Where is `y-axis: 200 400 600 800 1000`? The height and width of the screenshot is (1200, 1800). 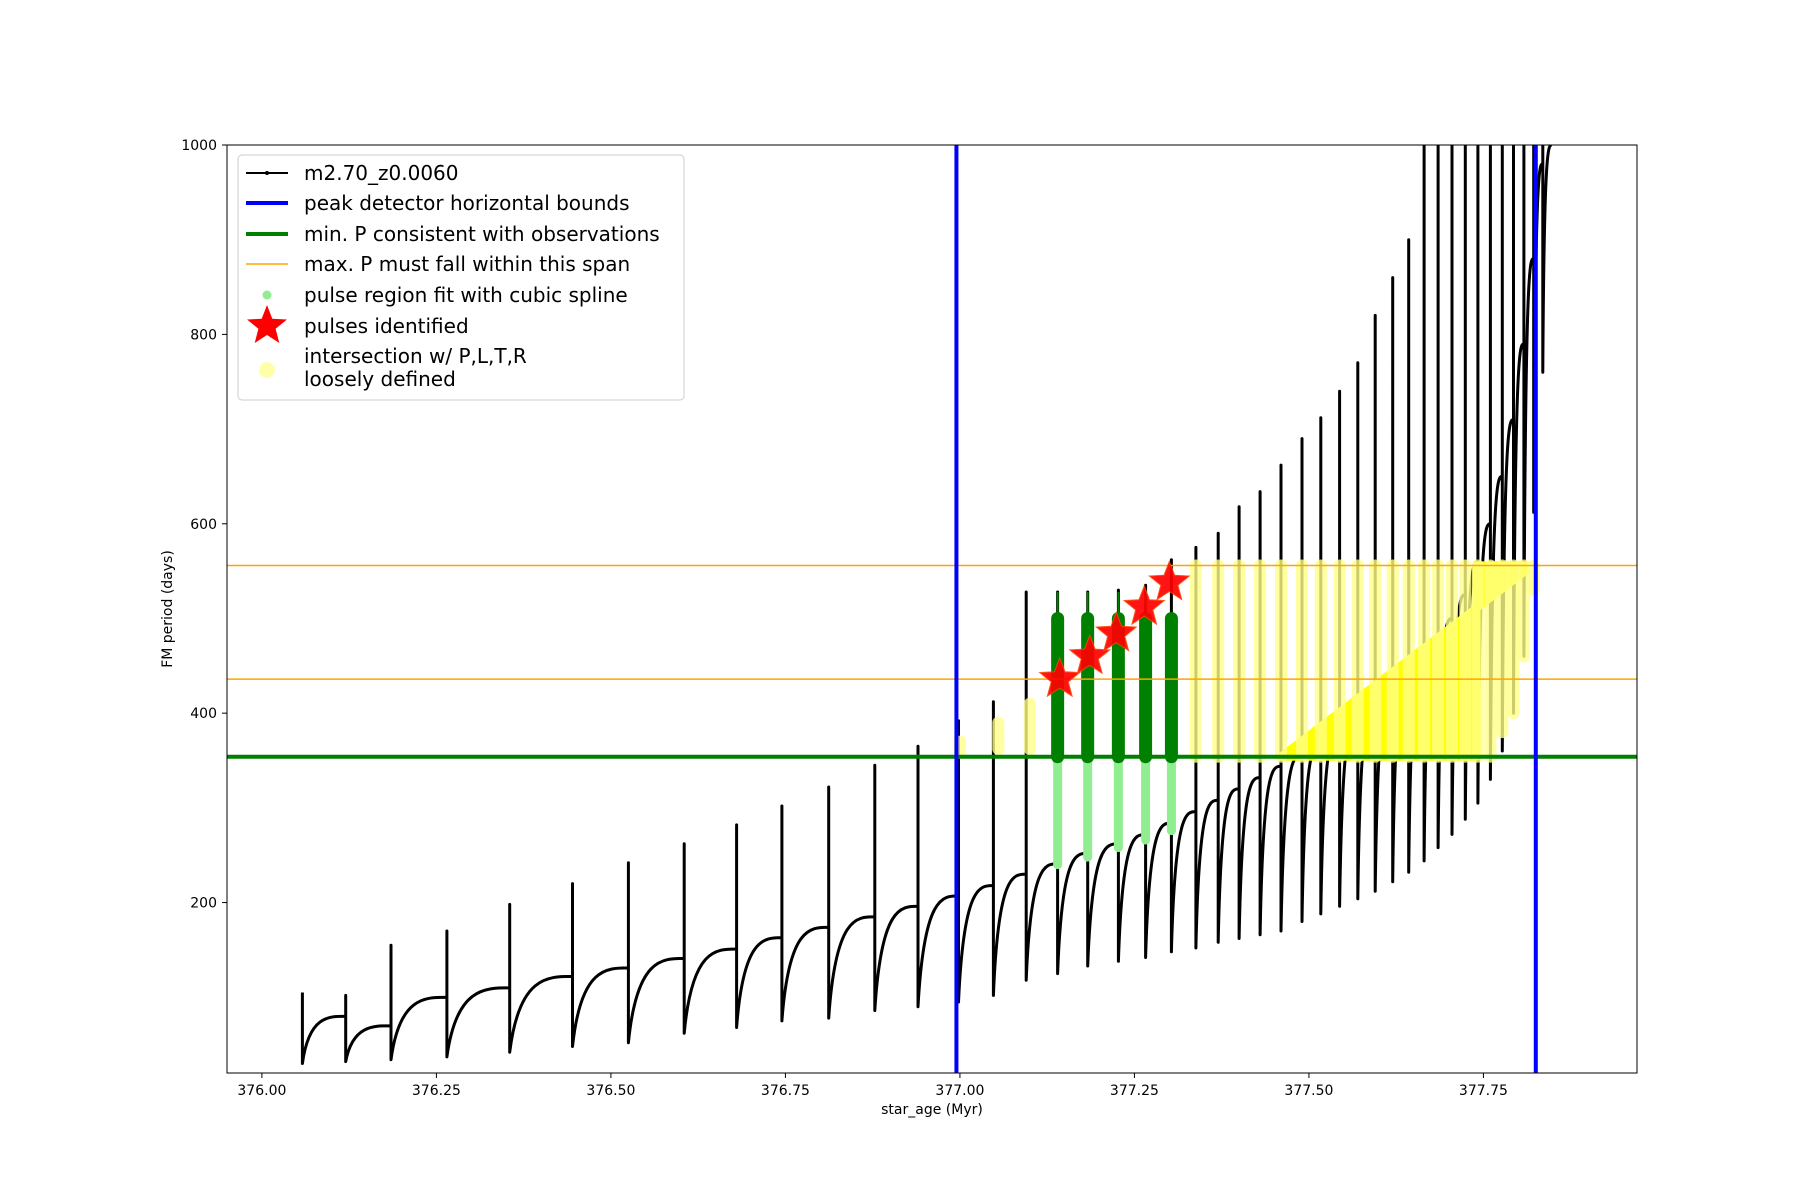 y-axis: 200 400 600 800 1000 is located at coordinates (204, 525).